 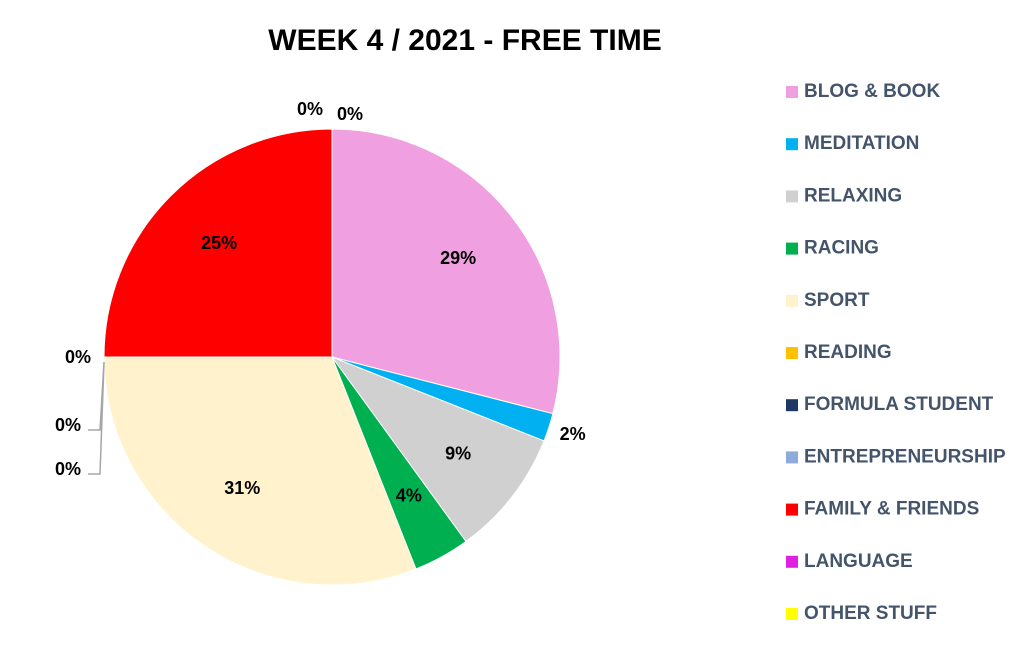 What do you see at coordinates (96, 418) in the screenshot?
I see `leader-lines` at bounding box center [96, 418].